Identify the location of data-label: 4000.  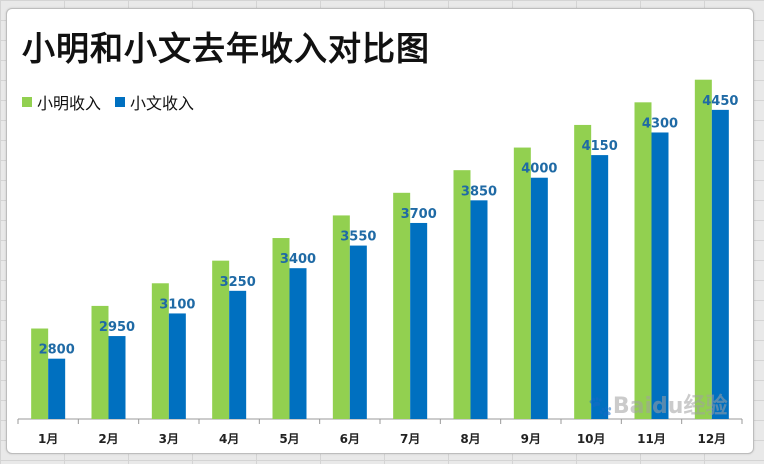
(539, 169).